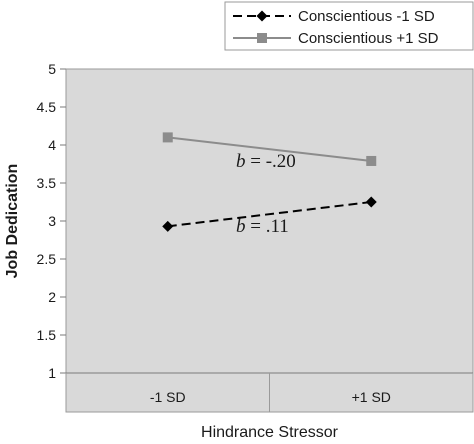  What do you see at coordinates (368, 38) in the screenshot?
I see `legend-label: Conscientious +1 SD` at bounding box center [368, 38].